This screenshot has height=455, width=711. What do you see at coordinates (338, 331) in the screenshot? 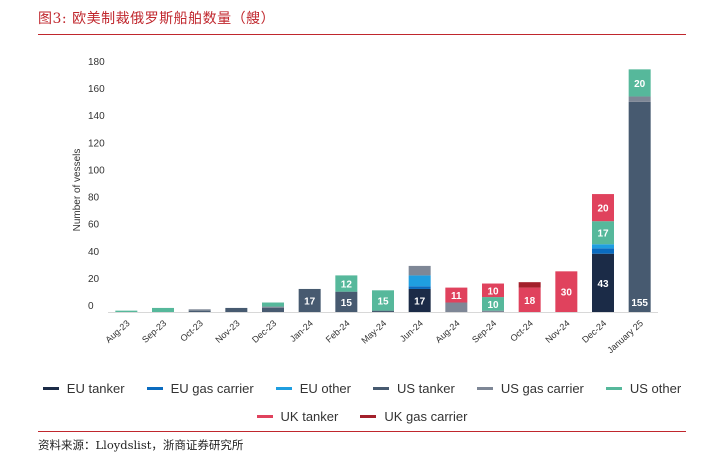
I see `x-tick-label: Feb-24` at bounding box center [338, 331].